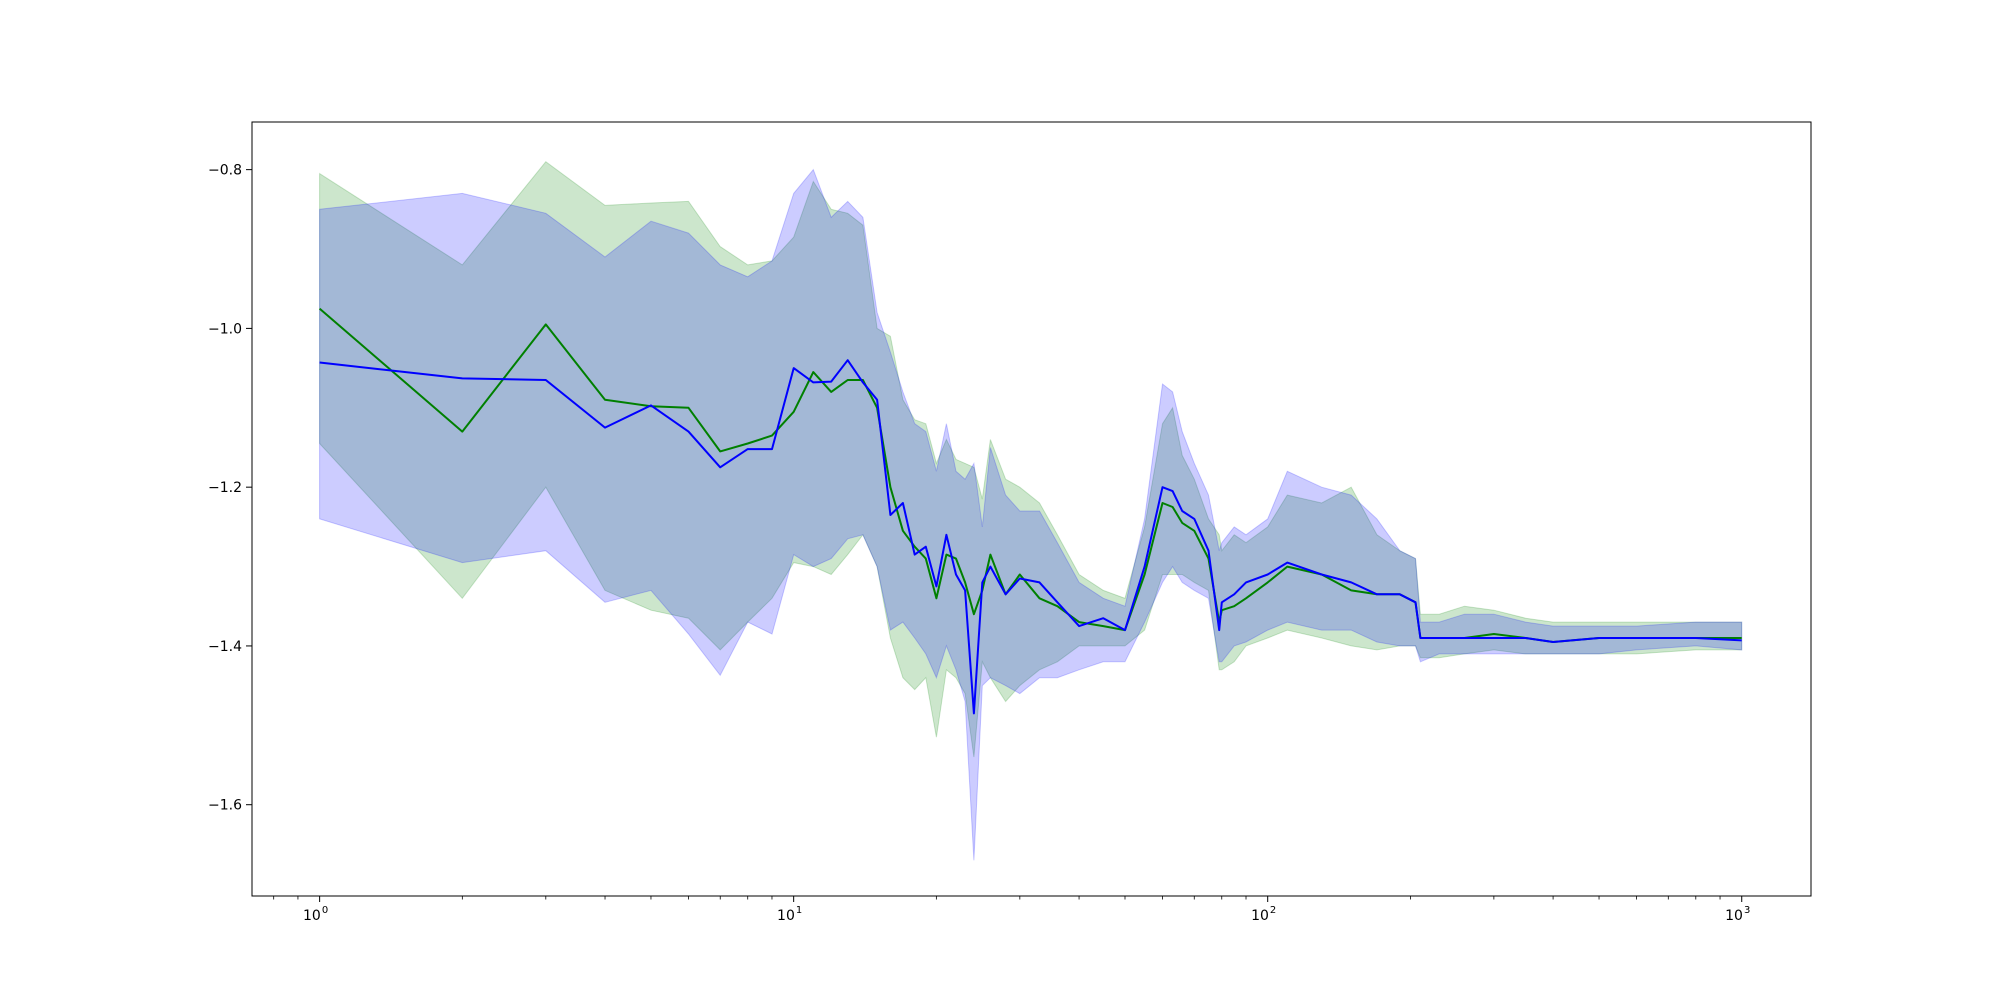 The image size is (2000, 1000). What do you see at coordinates (225, 647) in the screenshot?
I see `y-tick-label: −1.4` at bounding box center [225, 647].